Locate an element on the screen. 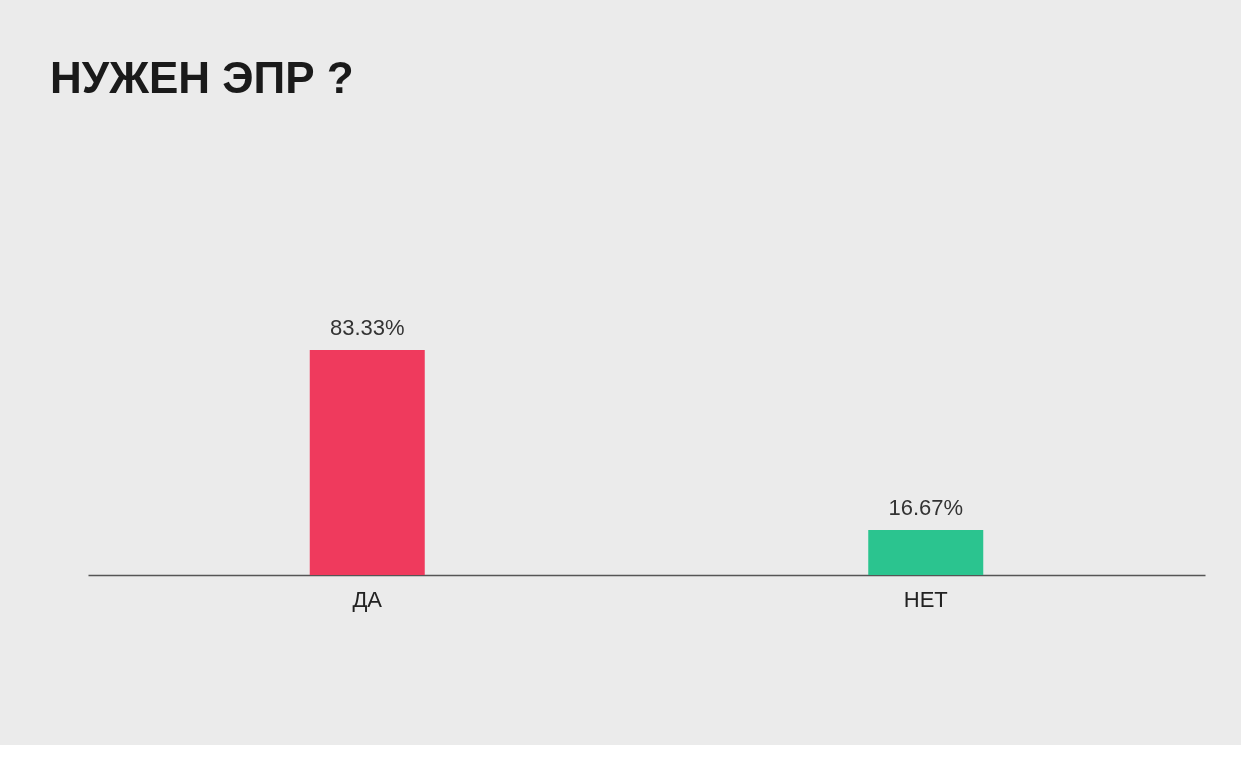  data-label: 83.33% is located at coordinates (367, 327).